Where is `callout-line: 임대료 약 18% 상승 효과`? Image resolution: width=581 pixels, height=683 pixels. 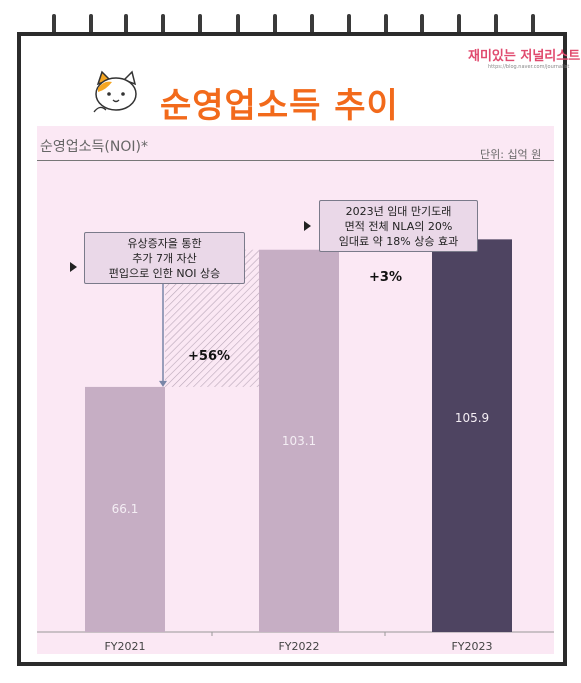 callout-line: 임대료 약 18% 상승 효과 is located at coordinates (398, 241).